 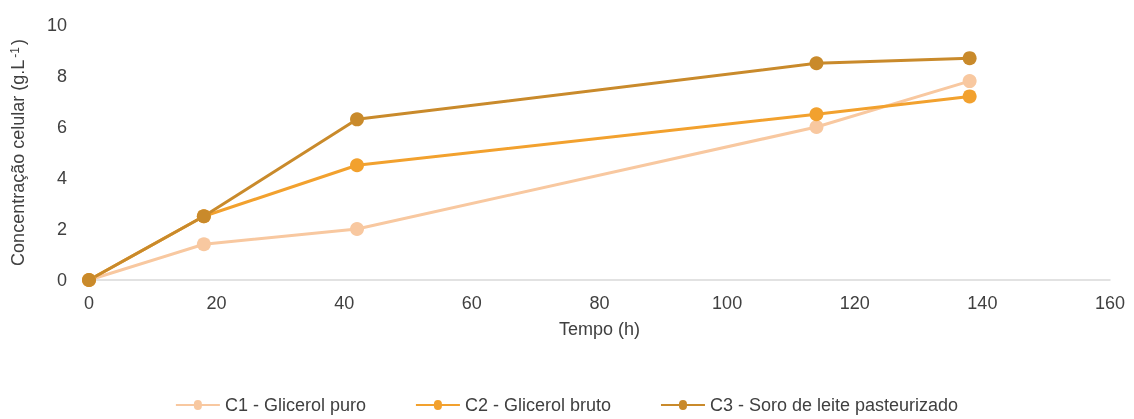 I want to click on y-tick-label: 8, so click(x=61, y=76).